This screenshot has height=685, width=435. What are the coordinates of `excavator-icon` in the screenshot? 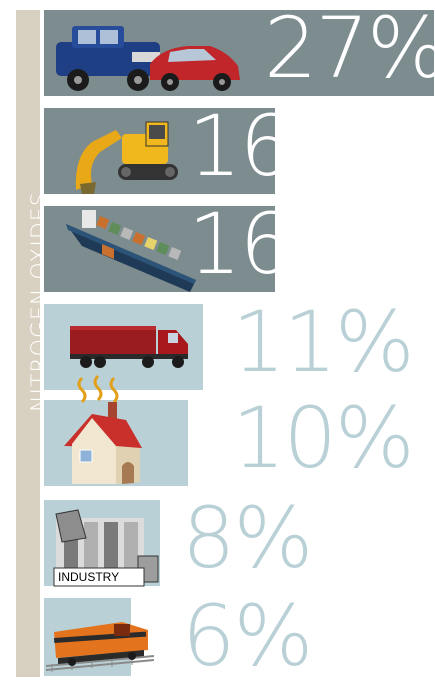 It's located at (130, 157).